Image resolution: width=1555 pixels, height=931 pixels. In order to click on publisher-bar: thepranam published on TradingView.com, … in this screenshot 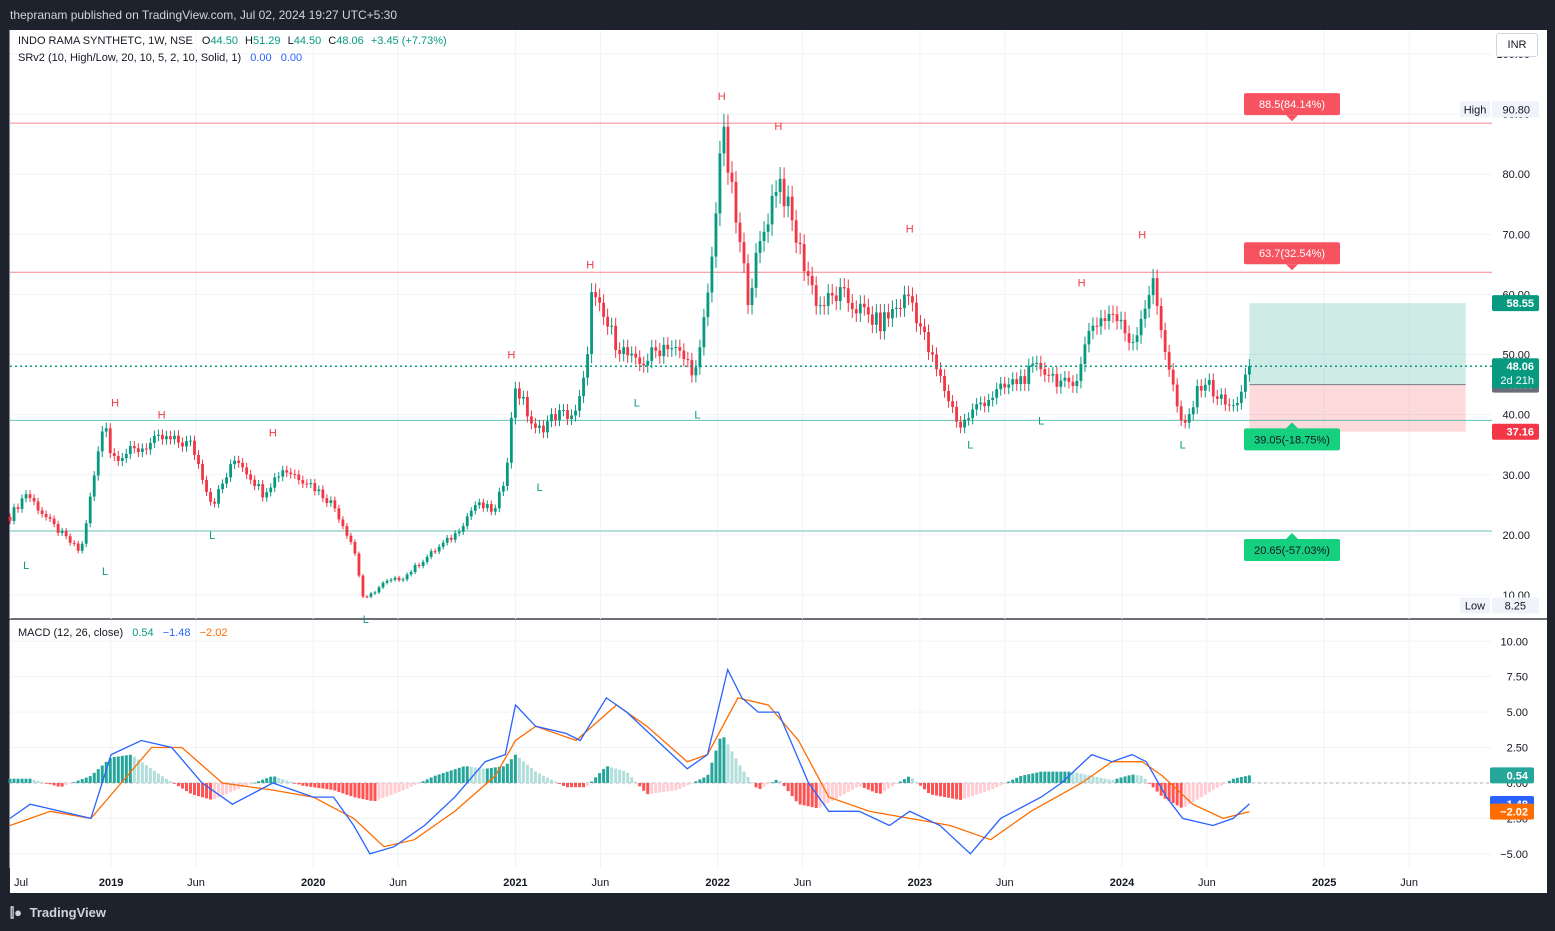, I will do `click(777, 15)`.